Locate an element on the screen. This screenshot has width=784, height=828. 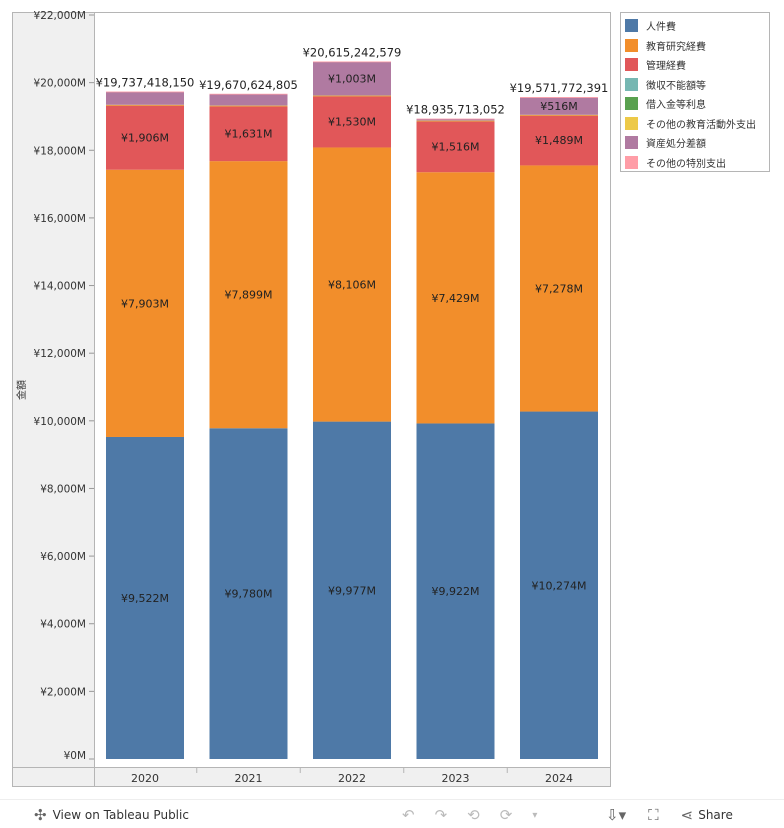
y-tick-label: ¥12,000M is located at coordinates (60, 354).